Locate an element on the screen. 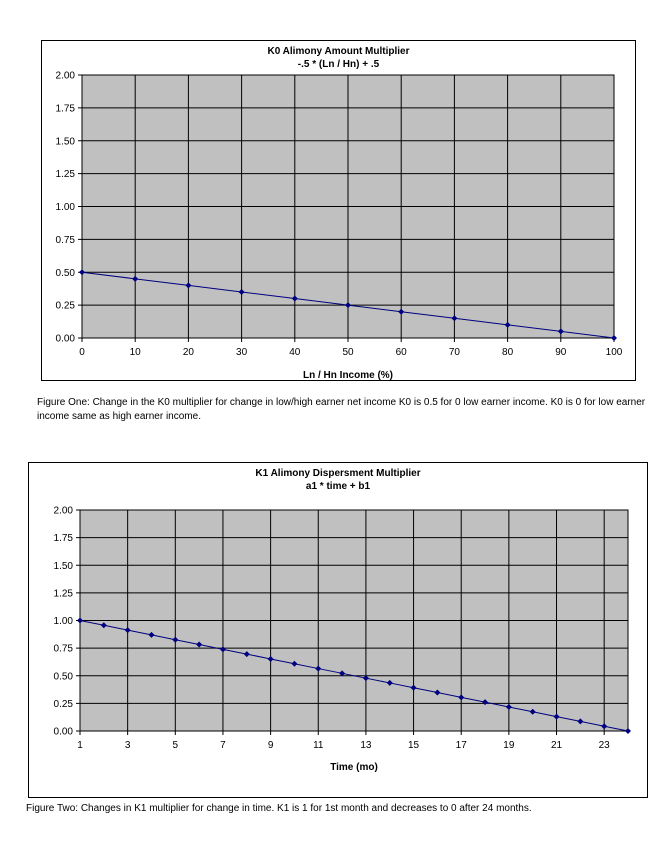 The image size is (670, 862). k1-y-tick-label: 0.00 is located at coordinates (64, 732).